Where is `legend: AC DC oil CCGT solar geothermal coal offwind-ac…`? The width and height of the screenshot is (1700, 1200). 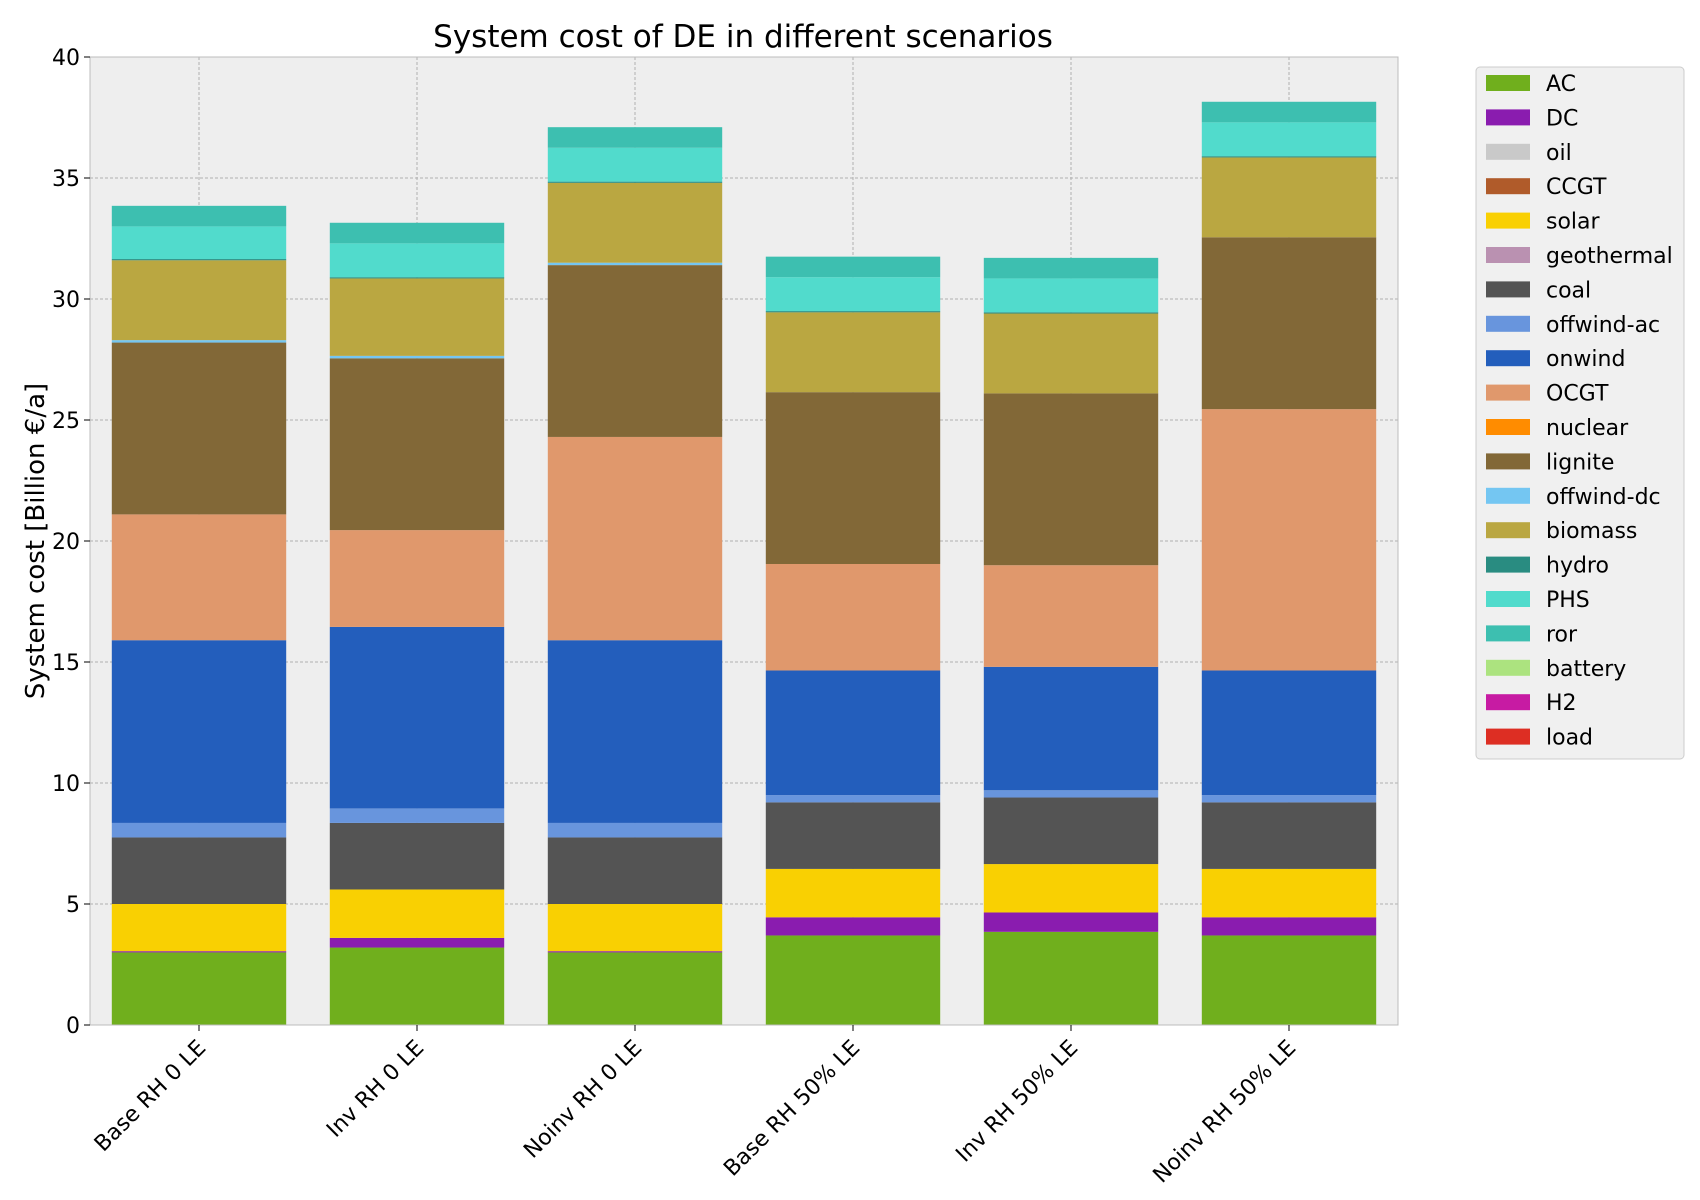 legend: AC DC oil CCGT solar geothermal coal offwind-ac… is located at coordinates (1580, 413).